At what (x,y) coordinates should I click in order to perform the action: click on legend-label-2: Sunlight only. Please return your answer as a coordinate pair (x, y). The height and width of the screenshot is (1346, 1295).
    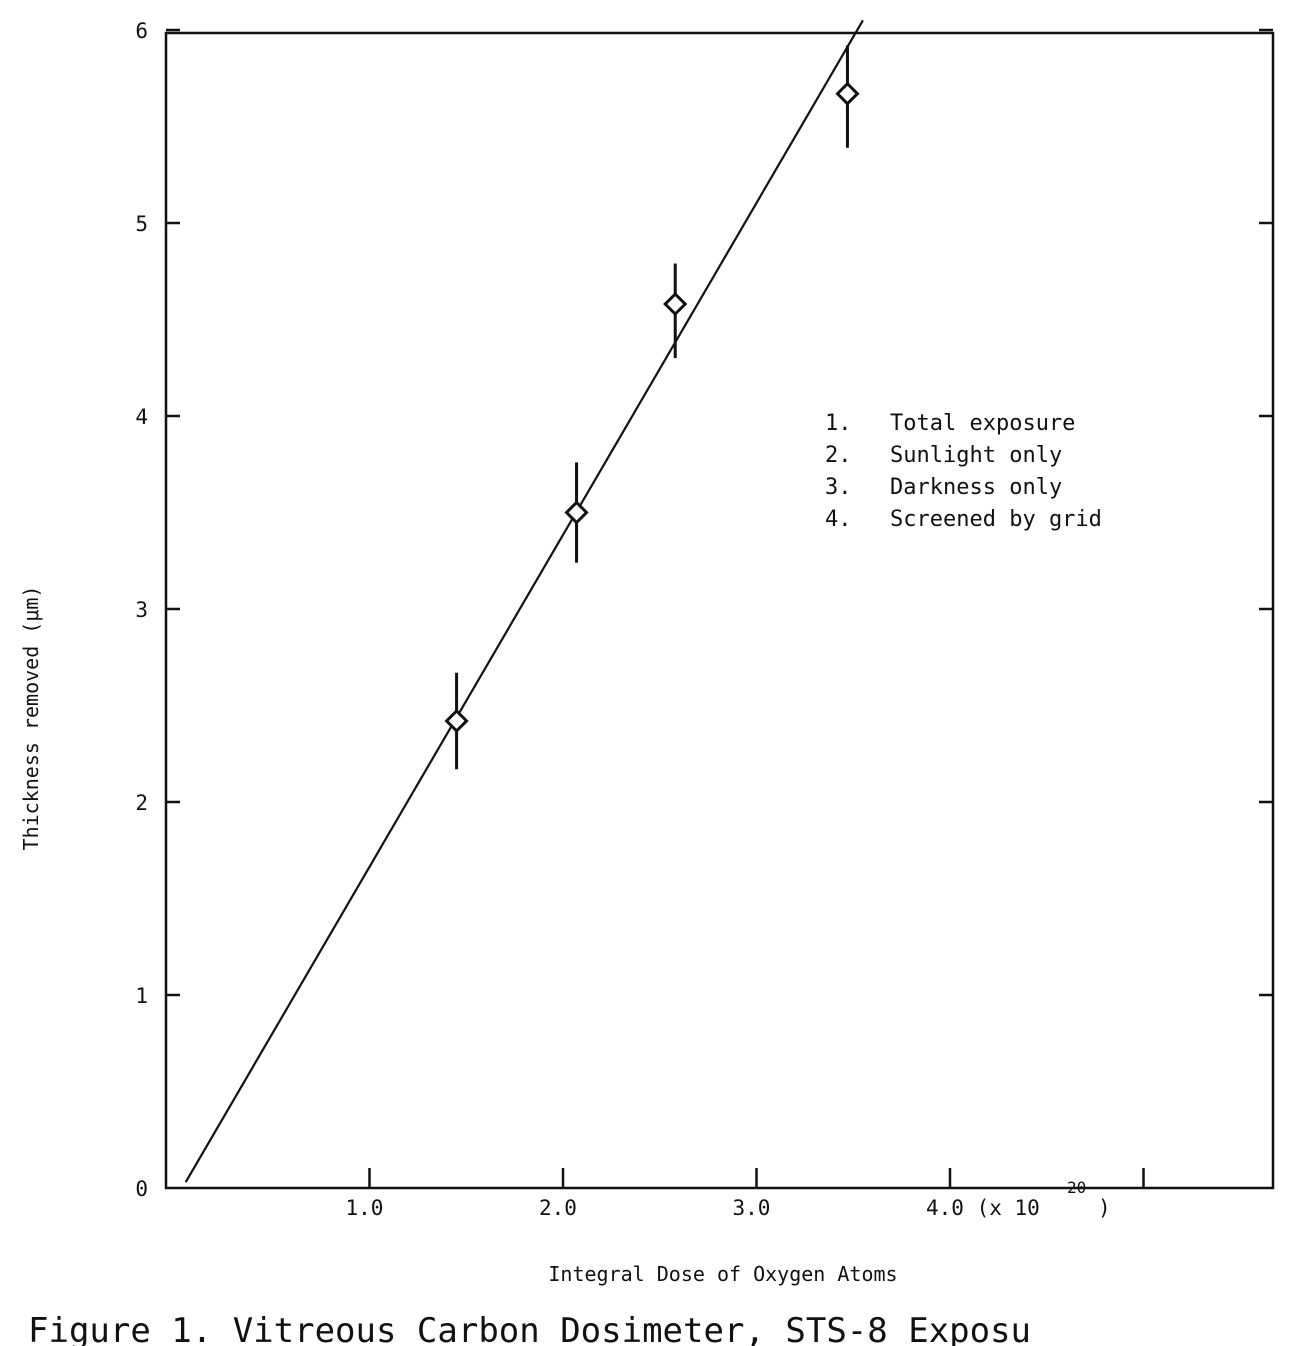
    Looking at the image, I should click on (976, 455).